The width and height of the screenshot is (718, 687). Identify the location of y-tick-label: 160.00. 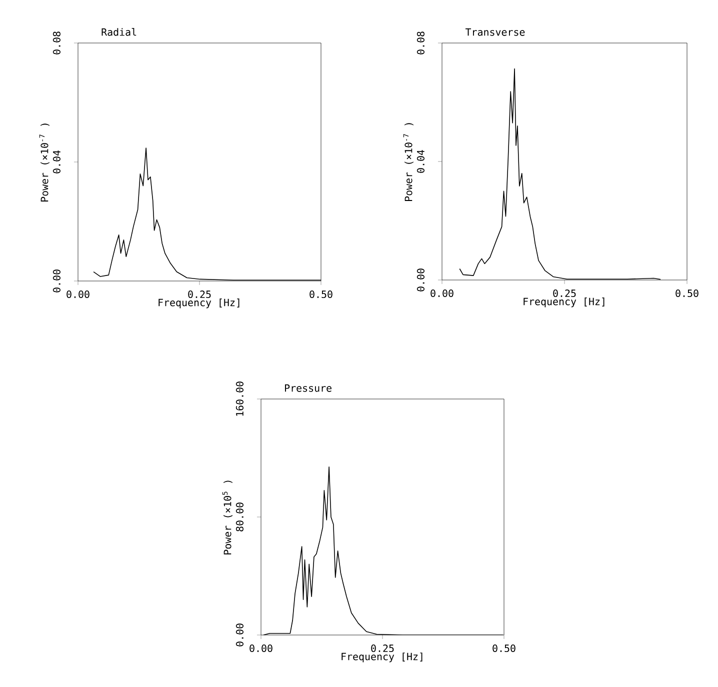
(240, 399).